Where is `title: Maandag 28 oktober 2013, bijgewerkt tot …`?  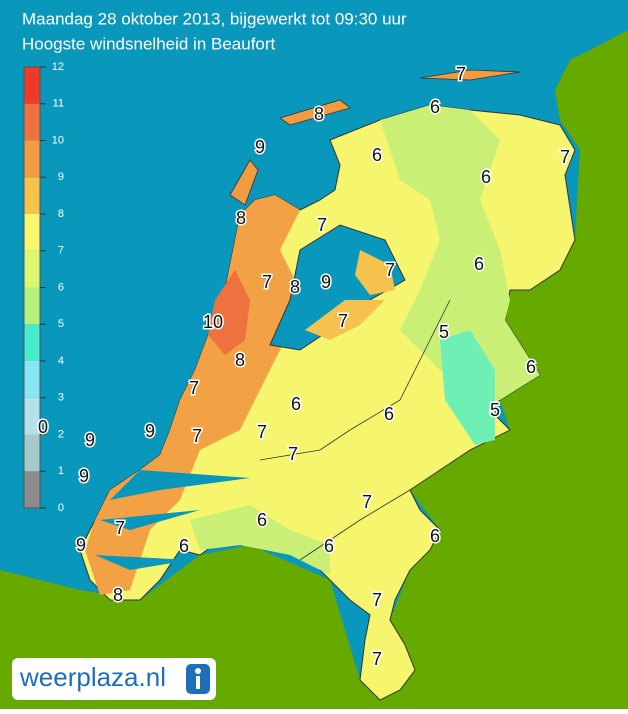 title: Maandag 28 oktober 2013, bijgewerkt tot … is located at coordinates (214, 18).